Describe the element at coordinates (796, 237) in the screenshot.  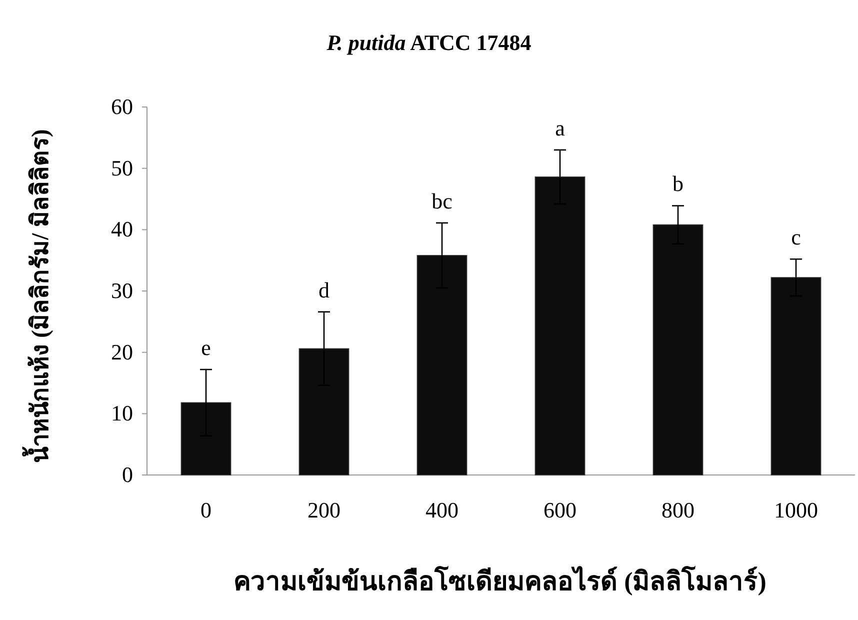
I see `annotation: c` at that location.